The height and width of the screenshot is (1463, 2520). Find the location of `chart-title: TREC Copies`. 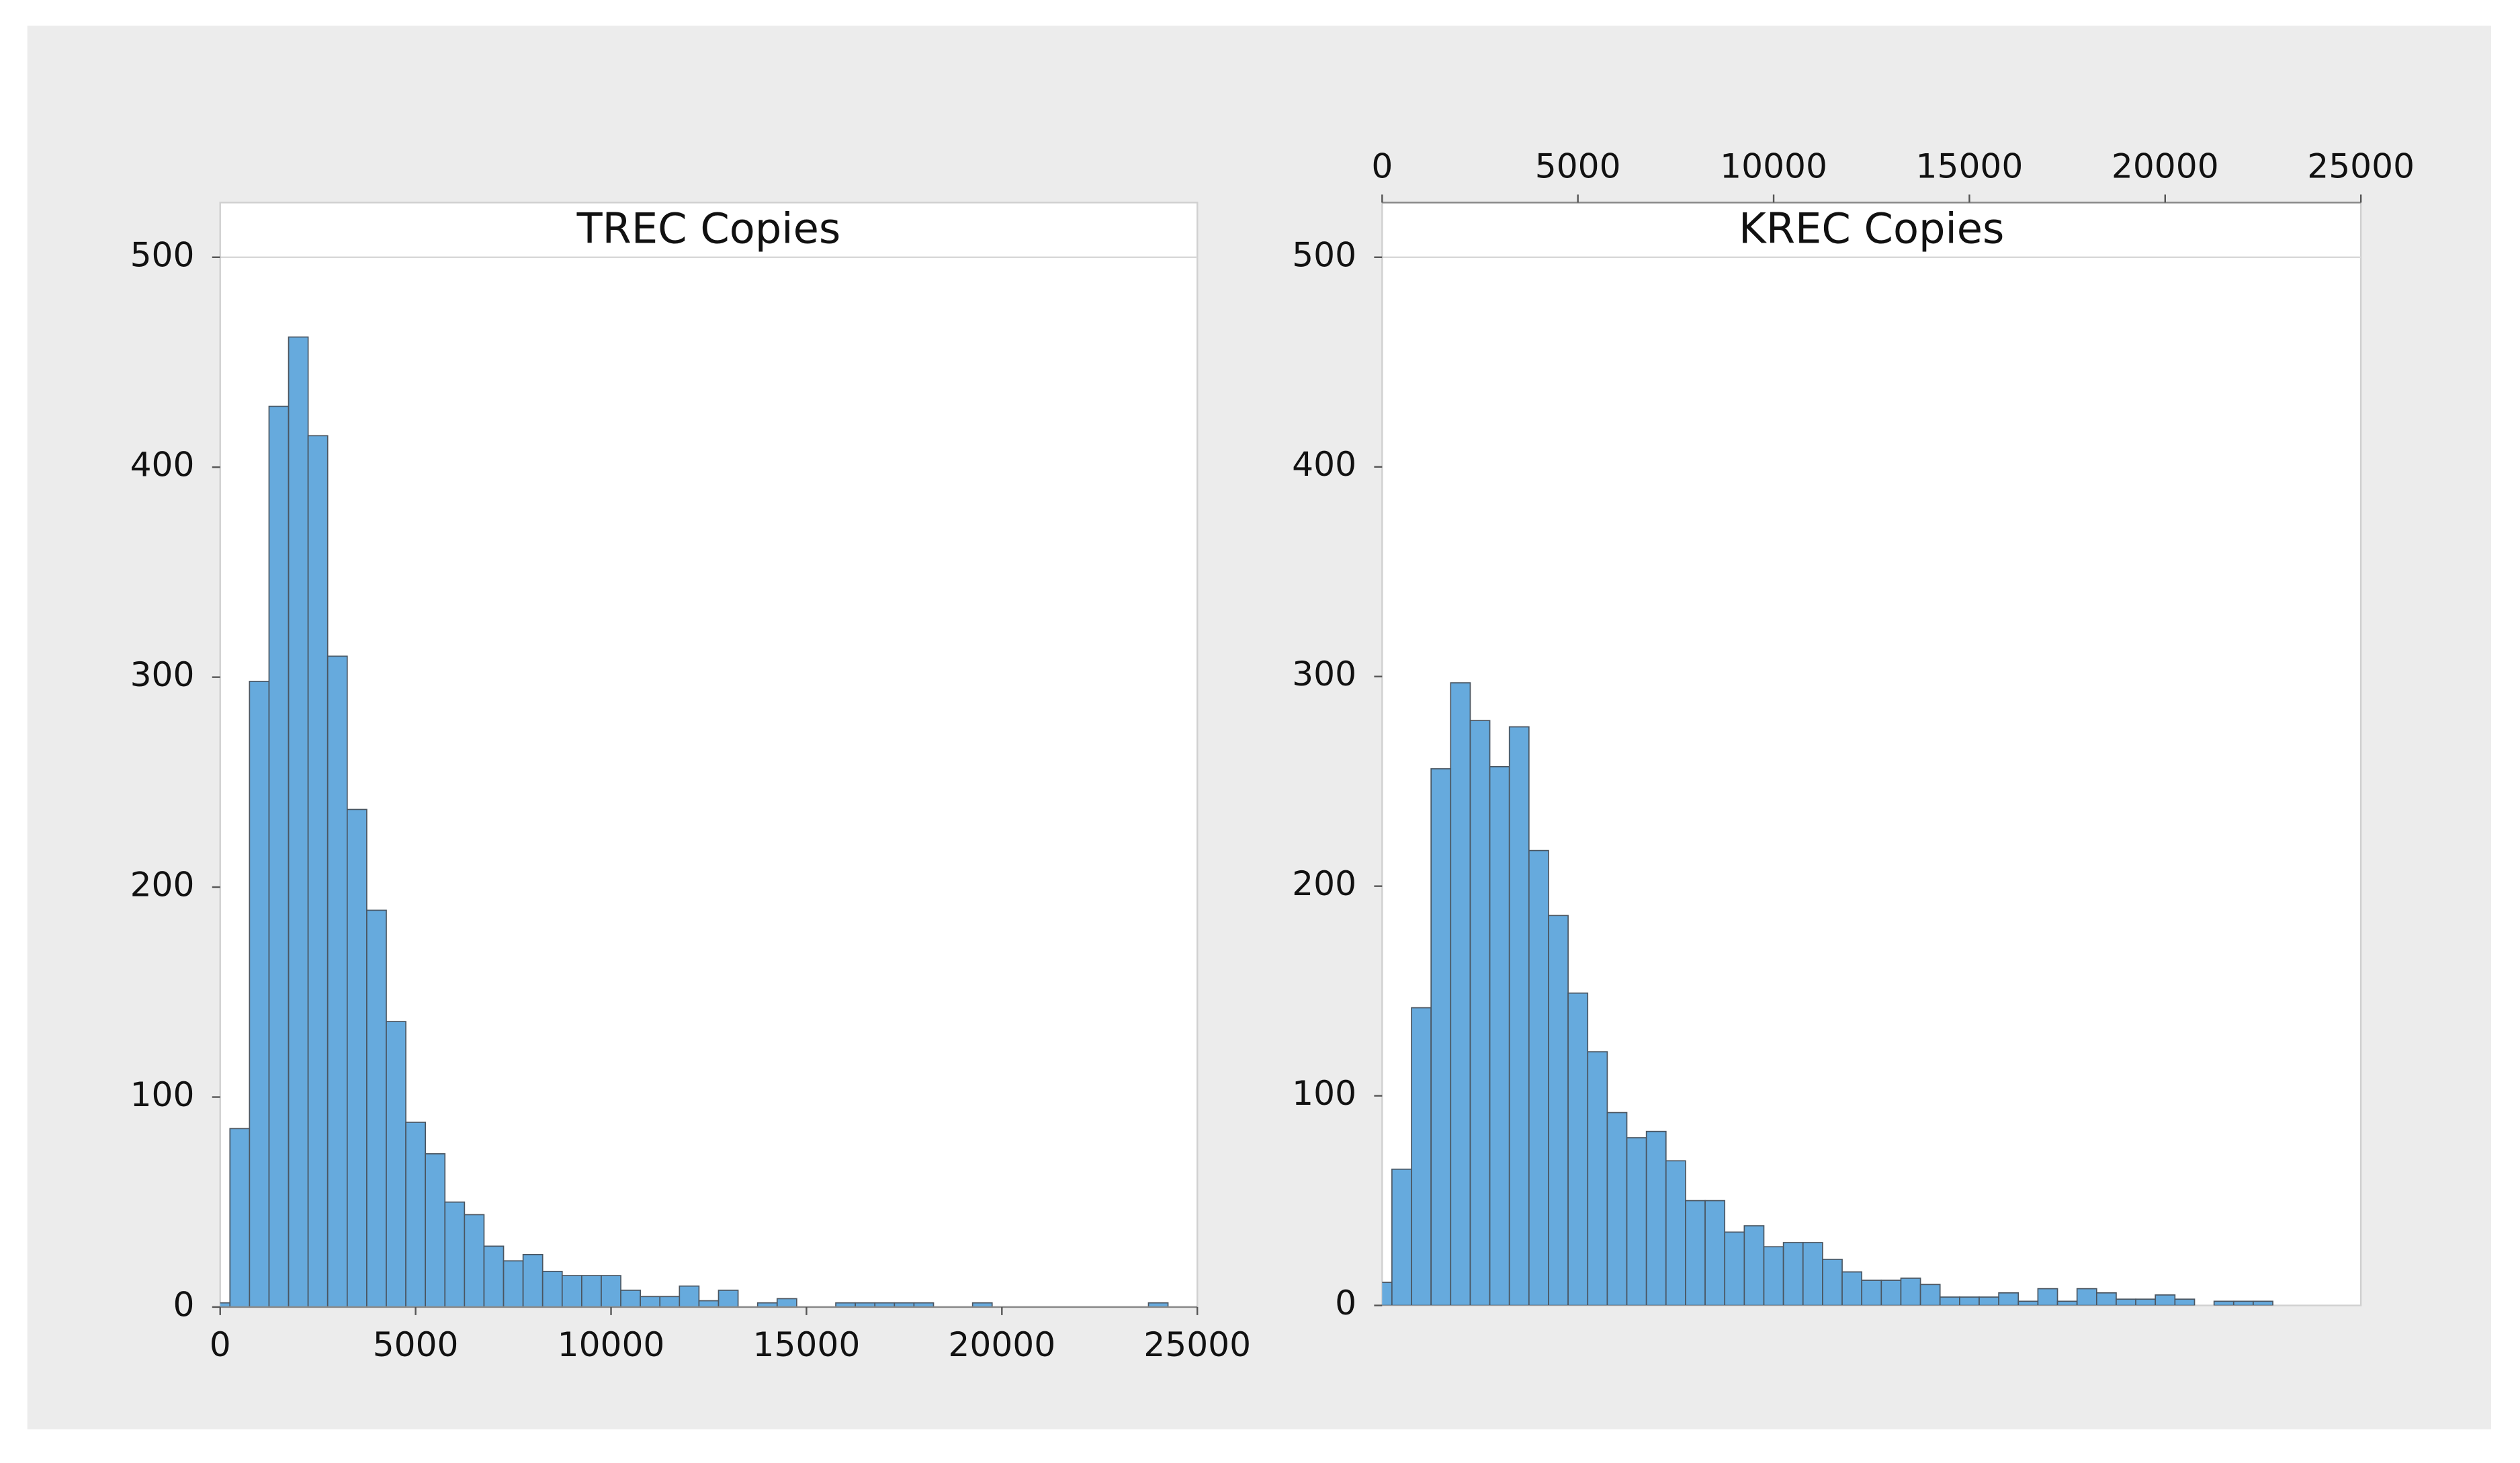

chart-title: TREC Copies is located at coordinates (708, 228).